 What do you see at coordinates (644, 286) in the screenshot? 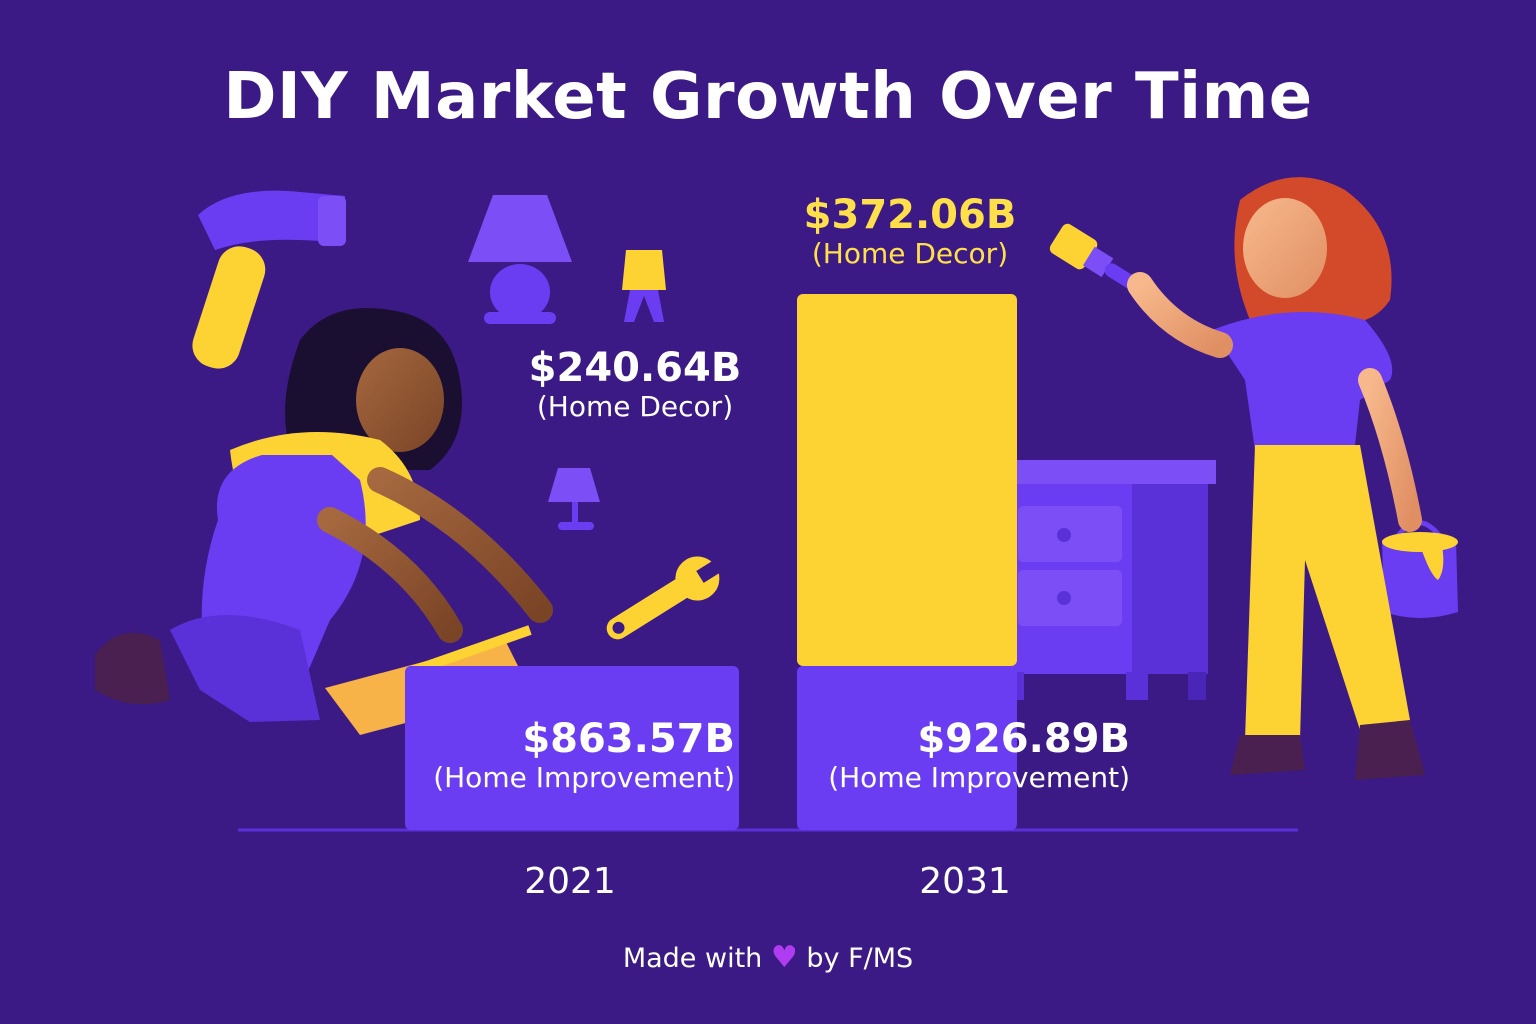
I see `small-lamp-icon` at bounding box center [644, 286].